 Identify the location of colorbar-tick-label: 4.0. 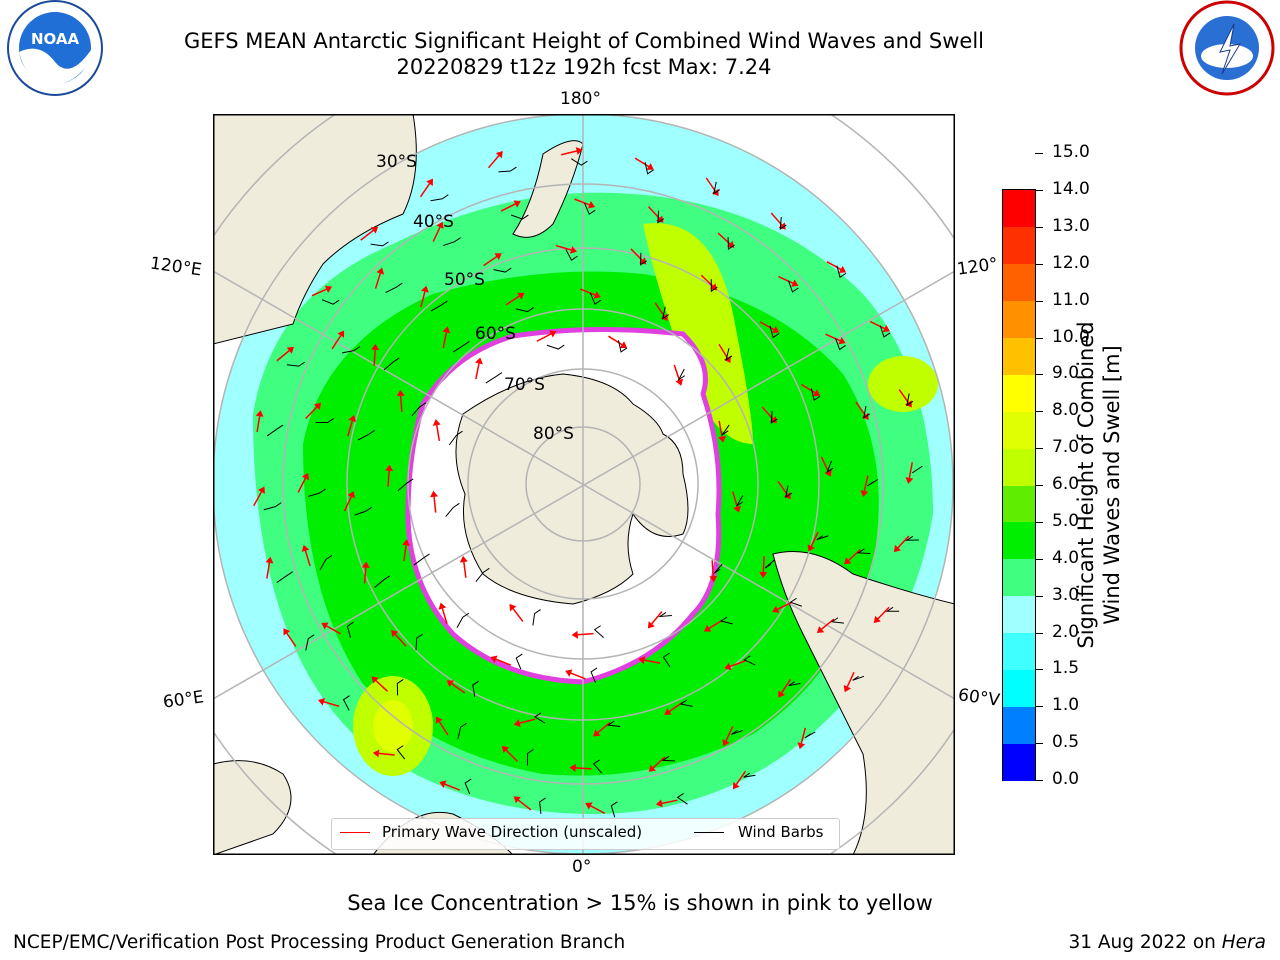
(1066, 557).